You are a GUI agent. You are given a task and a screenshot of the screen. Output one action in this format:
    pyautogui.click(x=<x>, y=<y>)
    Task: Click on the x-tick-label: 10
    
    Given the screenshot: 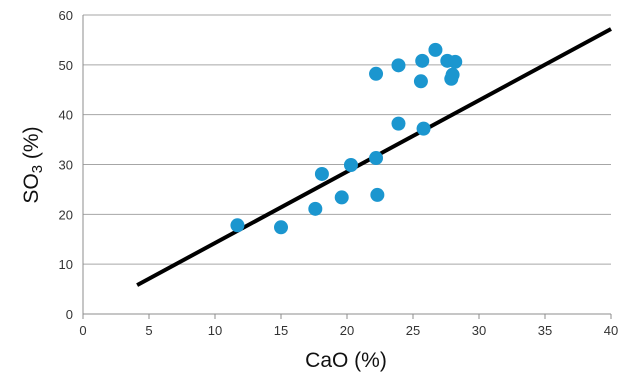 What is the action you would take?
    pyautogui.click(x=215, y=330)
    